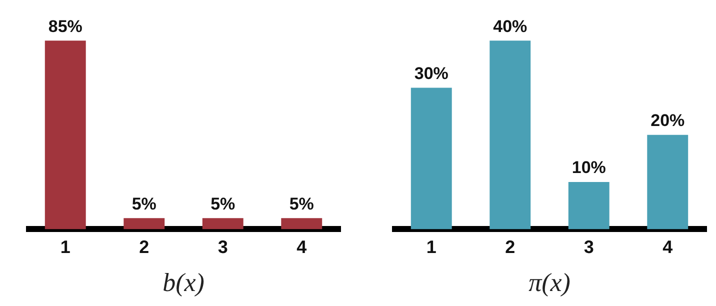 This screenshot has width=716, height=306. Describe the element at coordinates (667, 120) in the screenshot. I see `data-label: 20%` at that location.